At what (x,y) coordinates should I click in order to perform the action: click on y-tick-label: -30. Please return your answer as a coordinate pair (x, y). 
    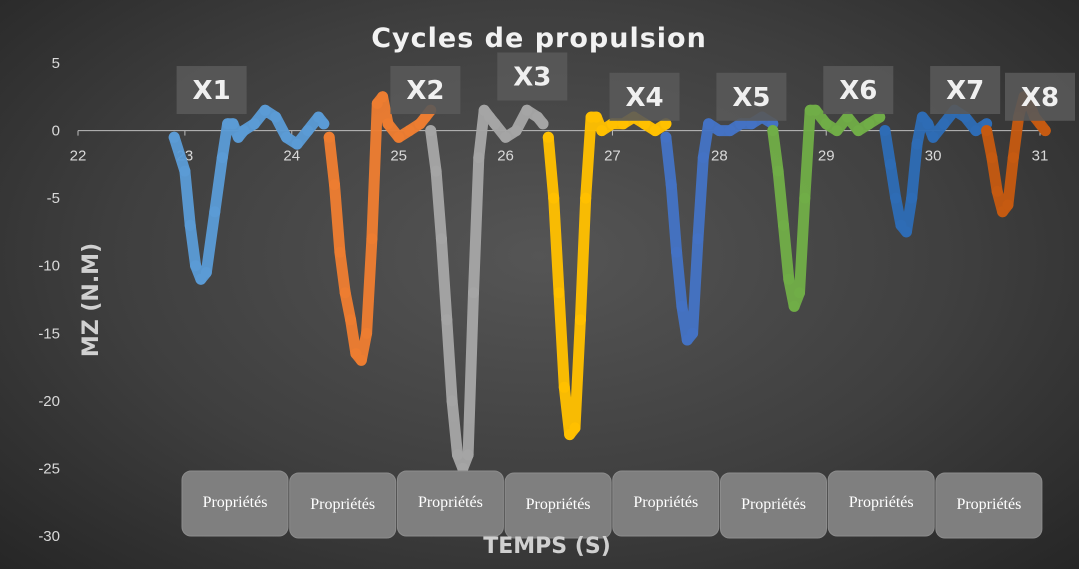
    Looking at the image, I should click on (49, 536).